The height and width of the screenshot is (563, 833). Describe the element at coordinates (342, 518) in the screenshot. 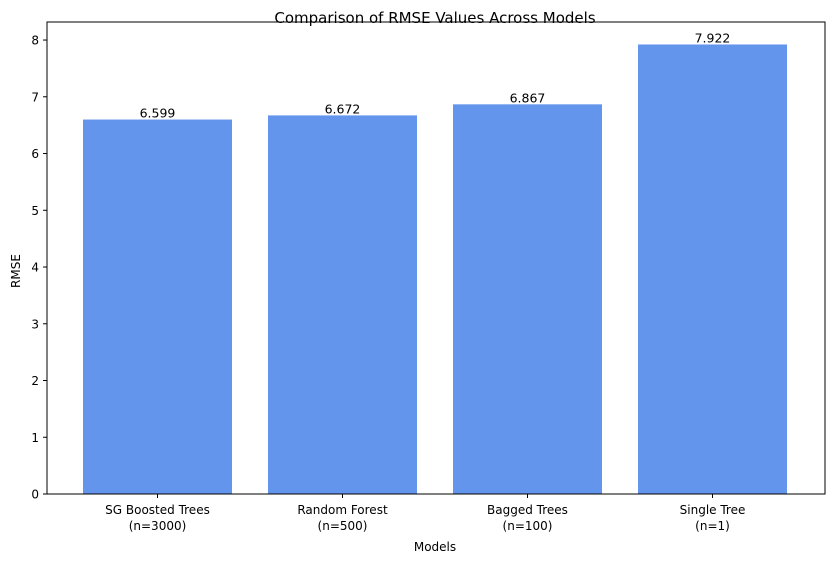

I see `x-tick-label-1: Random Forest (n=500)` at that location.